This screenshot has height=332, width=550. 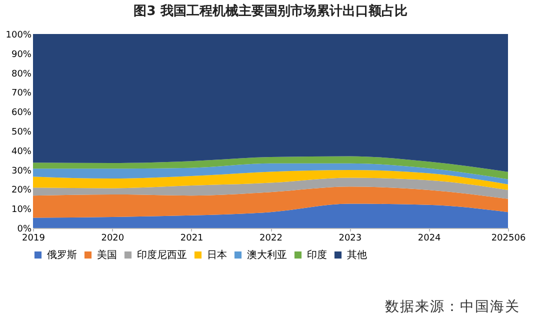 I want to click on x-tick-label: 2019, so click(x=34, y=239).